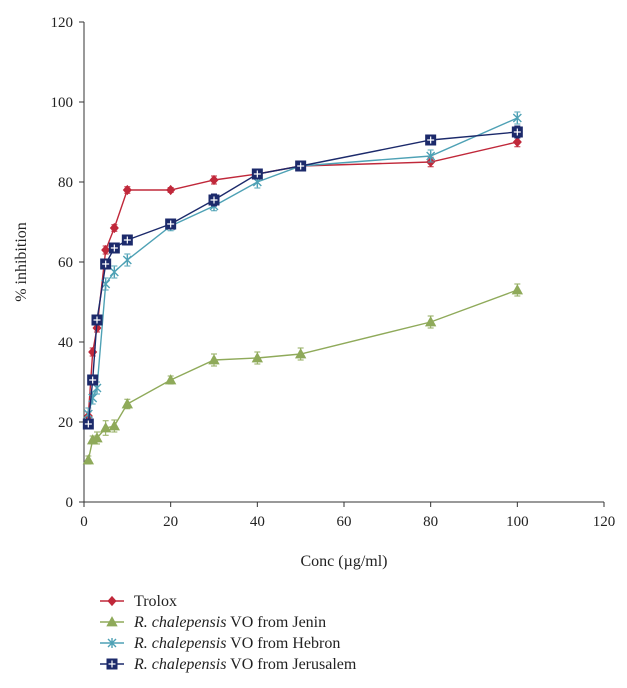 This screenshot has width=627, height=688. I want to click on x-tick-label: 40, so click(257, 522).